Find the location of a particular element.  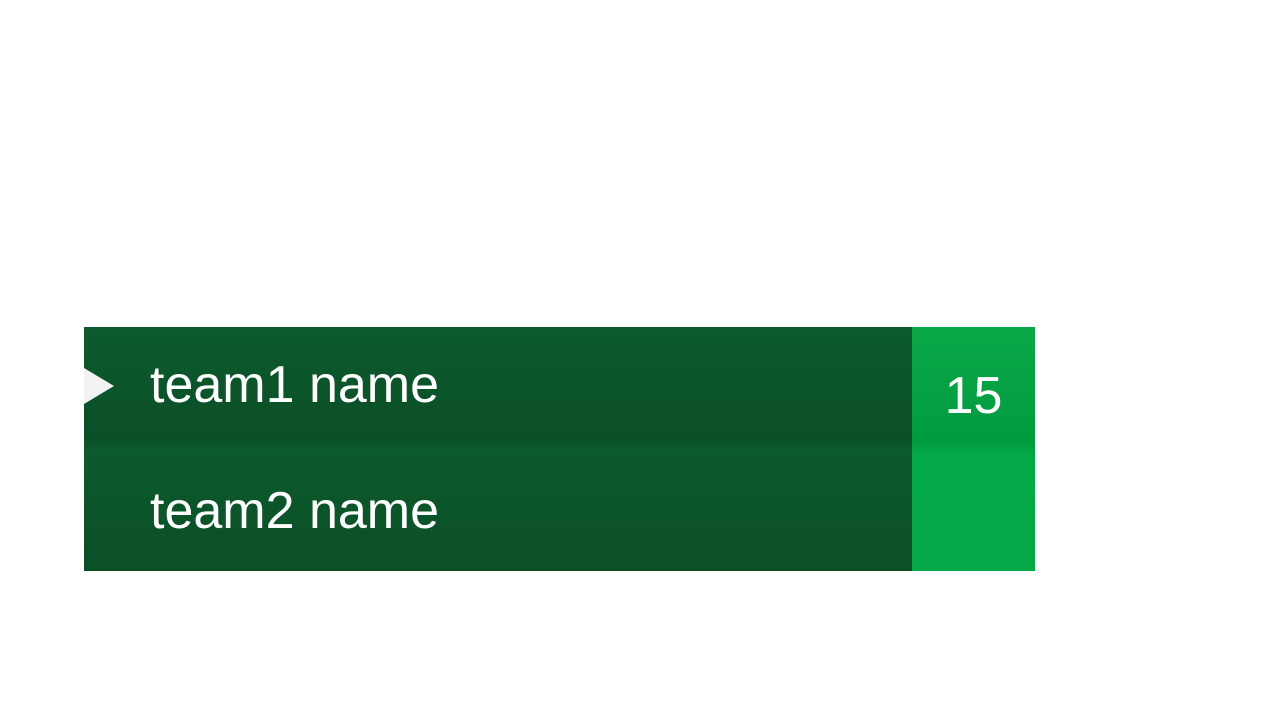

team2-score is located at coordinates (973, 510).